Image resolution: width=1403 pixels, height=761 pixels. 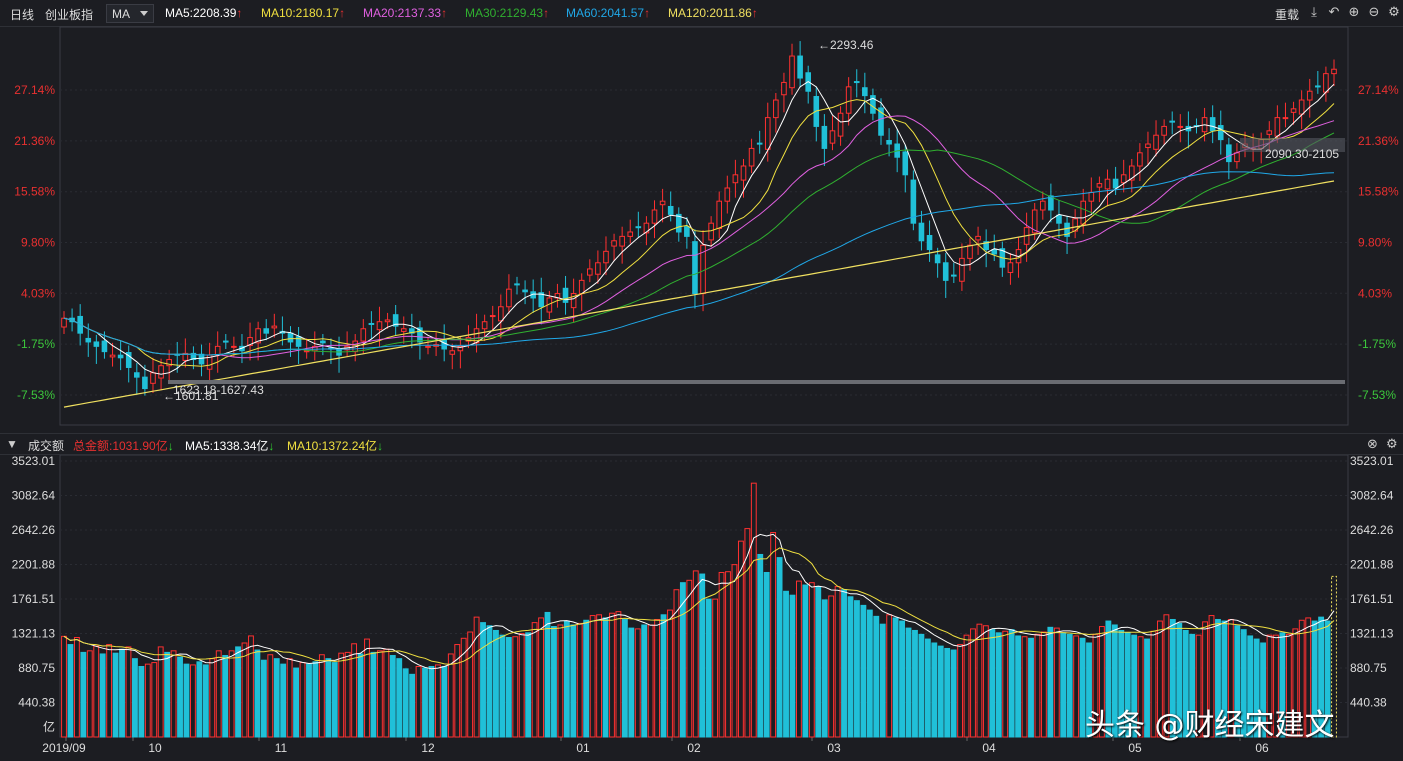 What do you see at coordinates (1392, 443) in the screenshot?
I see `volume-settings-icon: ⚙` at bounding box center [1392, 443].